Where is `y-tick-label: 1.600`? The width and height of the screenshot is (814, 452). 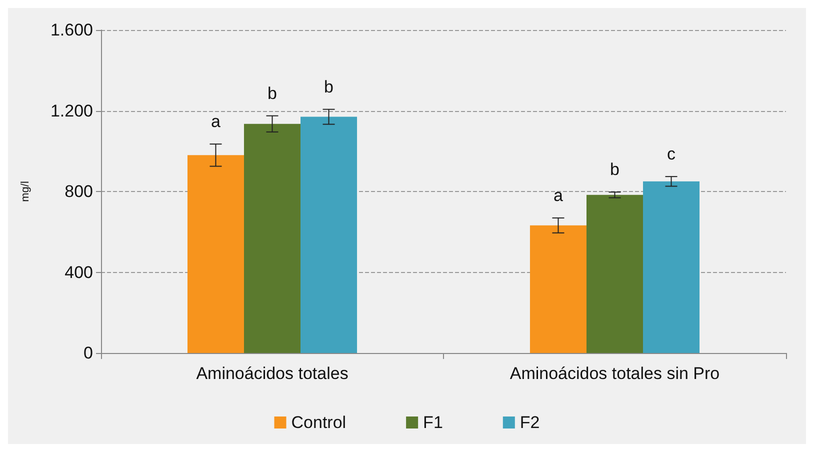
y-tick-label: 1.600 is located at coordinates (71, 30).